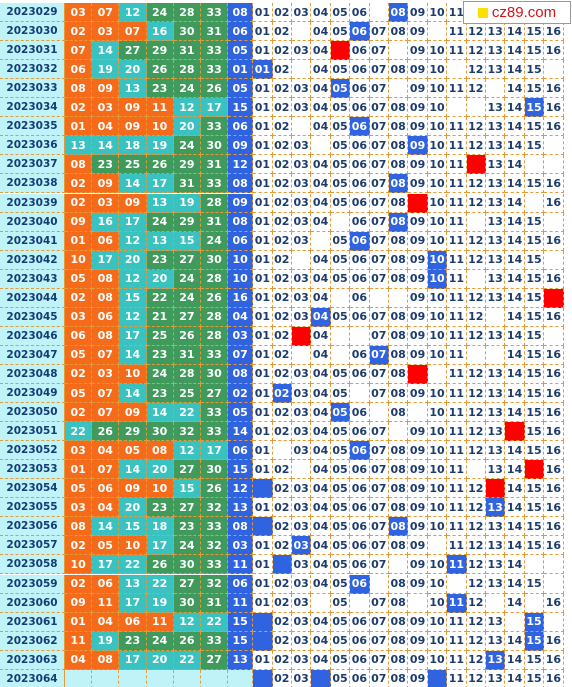 The image size is (572, 687). Describe the element at coordinates (79, 603) in the screenshot. I see `red-ball-1: 09` at that location.